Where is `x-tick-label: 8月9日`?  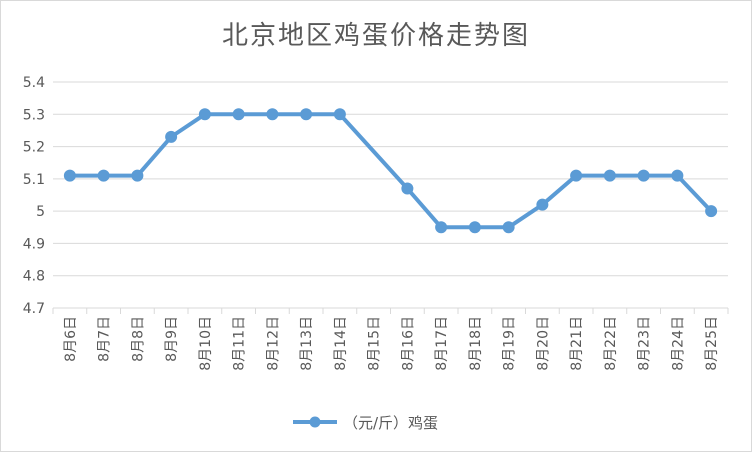
x-tick-label: 8月9日 is located at coordinates (172, 339).